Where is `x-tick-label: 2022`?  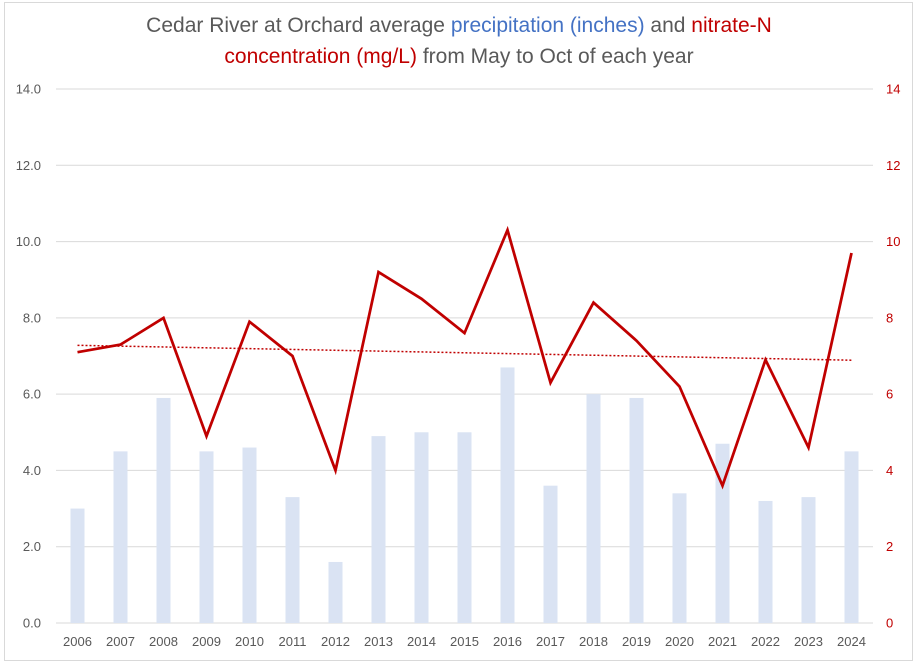
x-tick-label: 2022 is located at coordinates (765, 641).